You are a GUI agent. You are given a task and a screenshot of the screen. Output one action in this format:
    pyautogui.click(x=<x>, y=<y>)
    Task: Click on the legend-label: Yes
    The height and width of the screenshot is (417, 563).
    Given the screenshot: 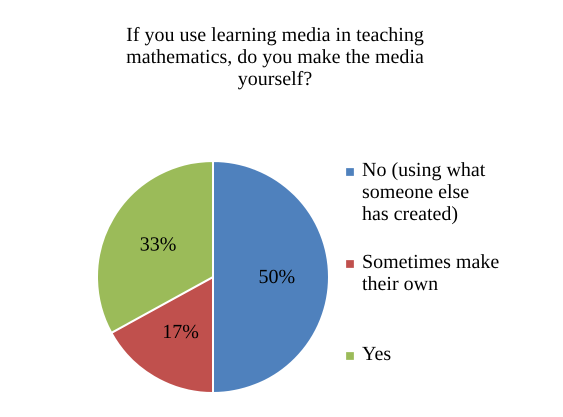 What is the action you would take?
    pyautogui.click(x=377, y=354)
    